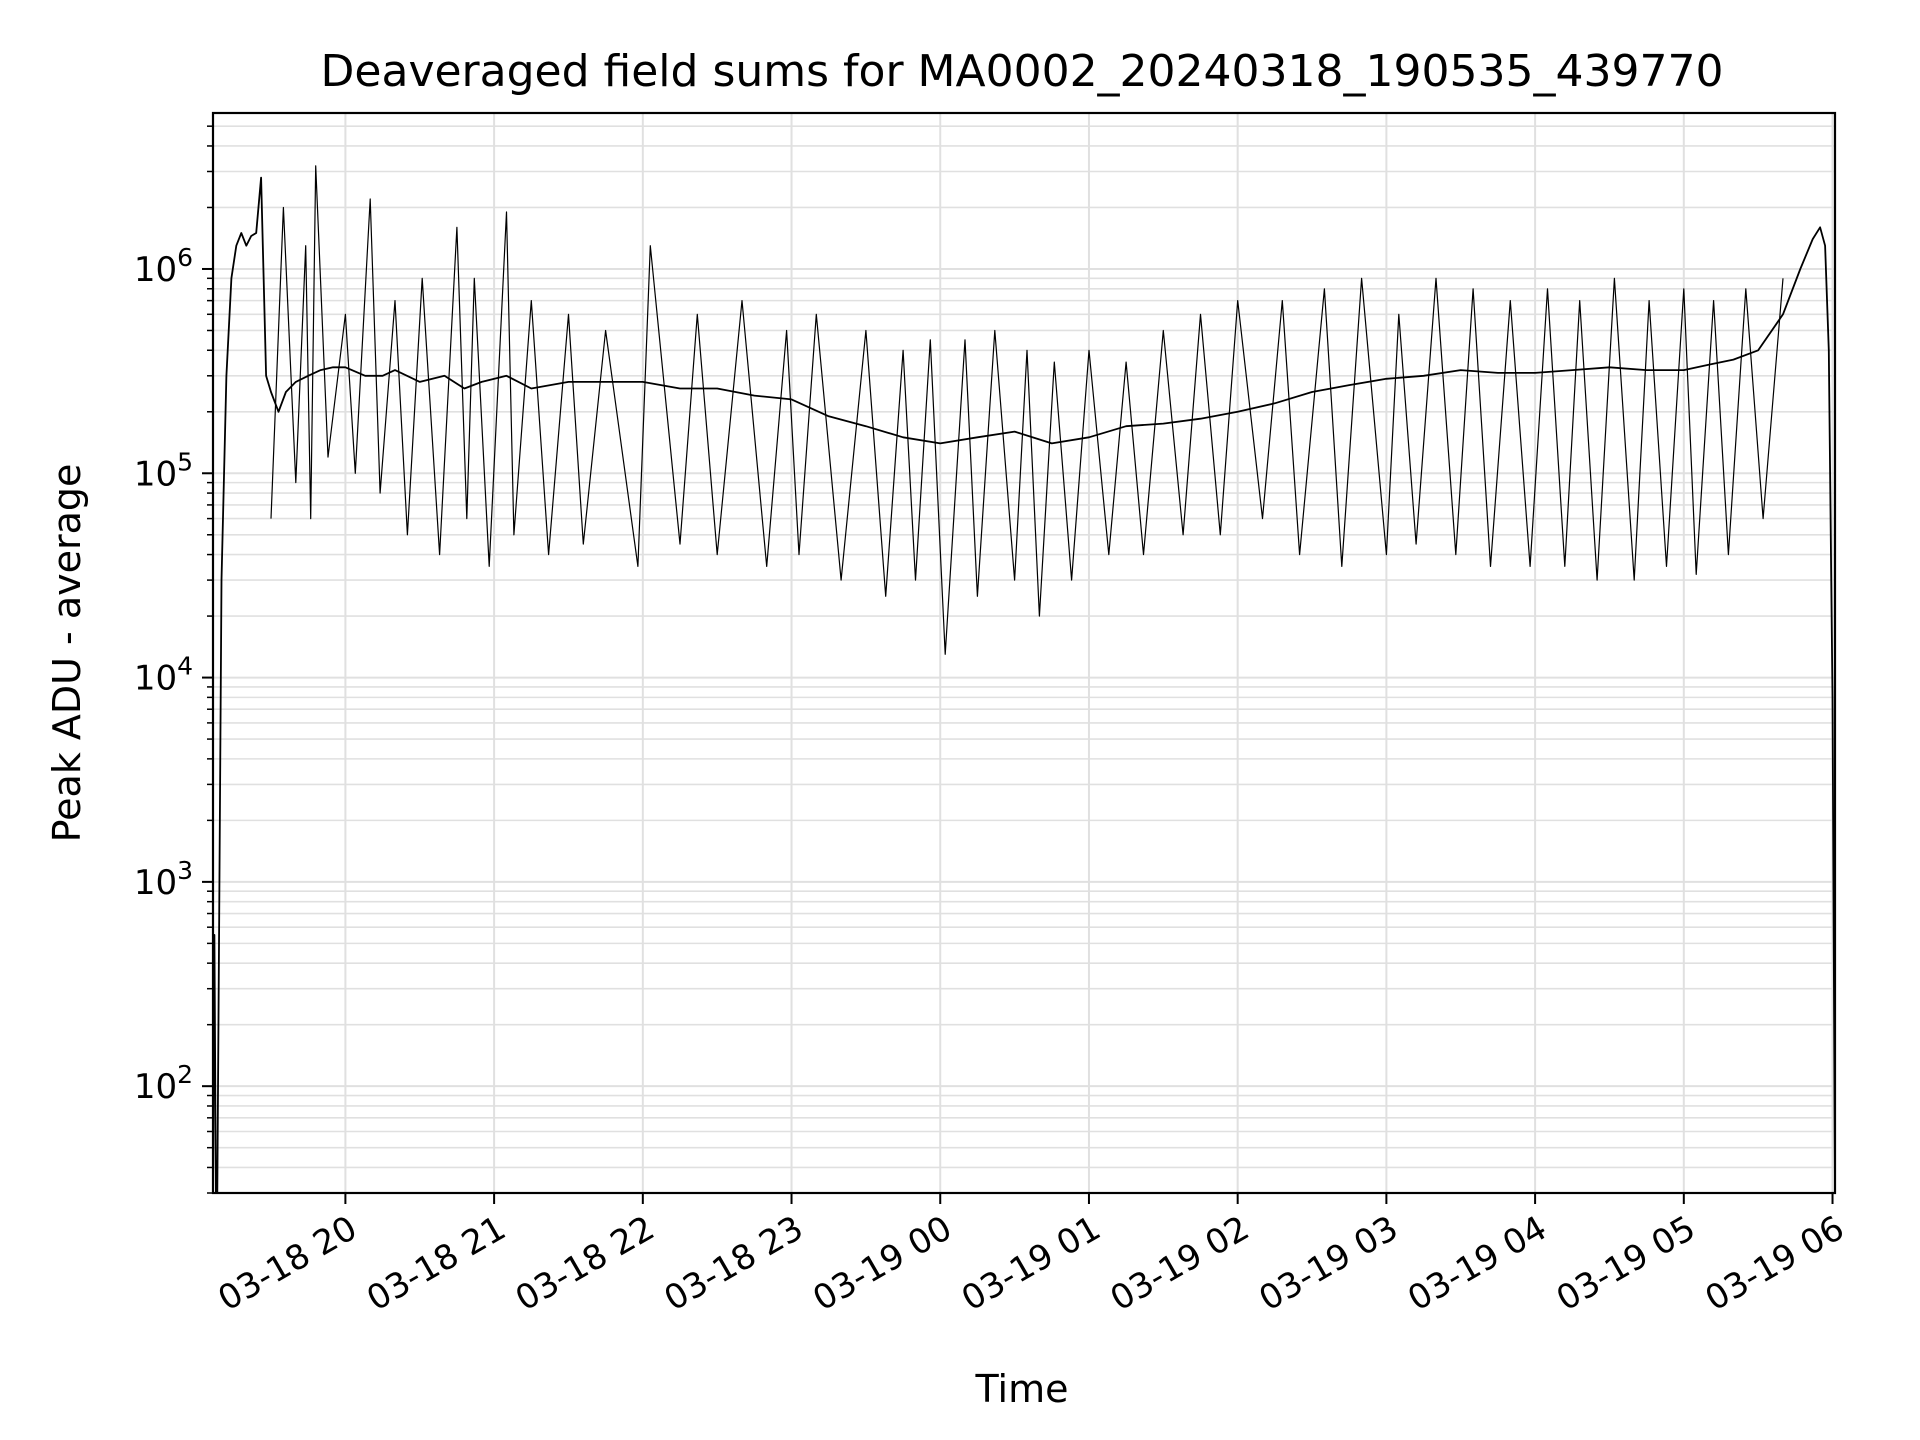 This screenshot has width=1920, height=1440. Describe the element at coordinates (1022, 1389) in the screenshot. I see `x-axis-label: Time` at that location.